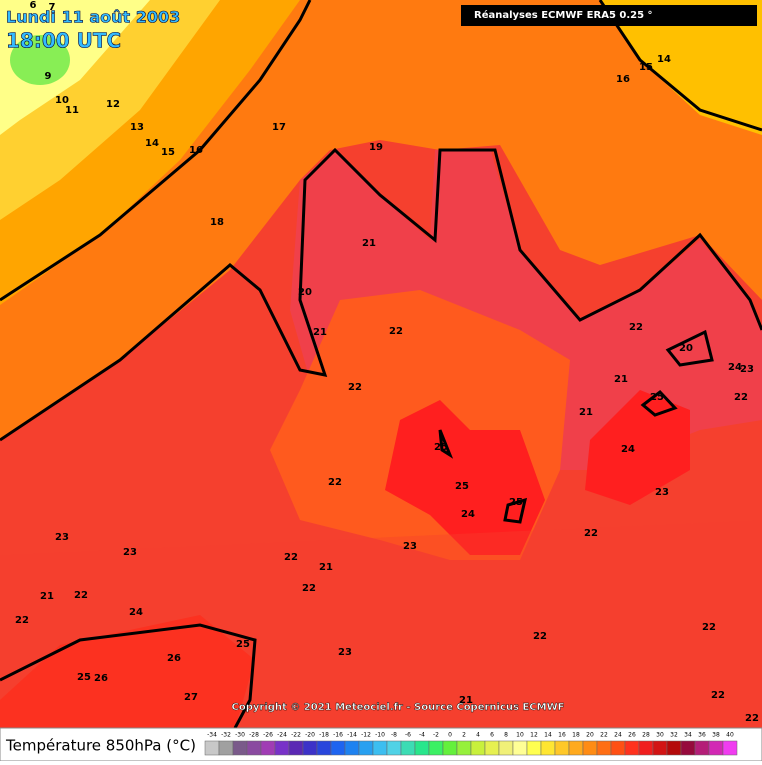 This screenshot has height=765, width=762. What do you see at coordinates (63, 41) in the screenshot?
I see `time: 18:00 UTC` at bounding box center [63, 41].